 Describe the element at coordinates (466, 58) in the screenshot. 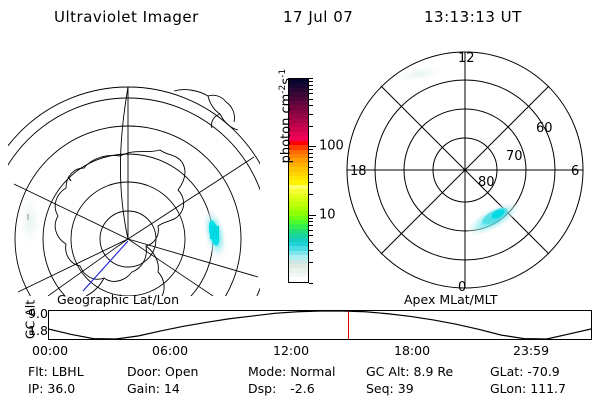

I see `mlt-label-12: 12` at that location.